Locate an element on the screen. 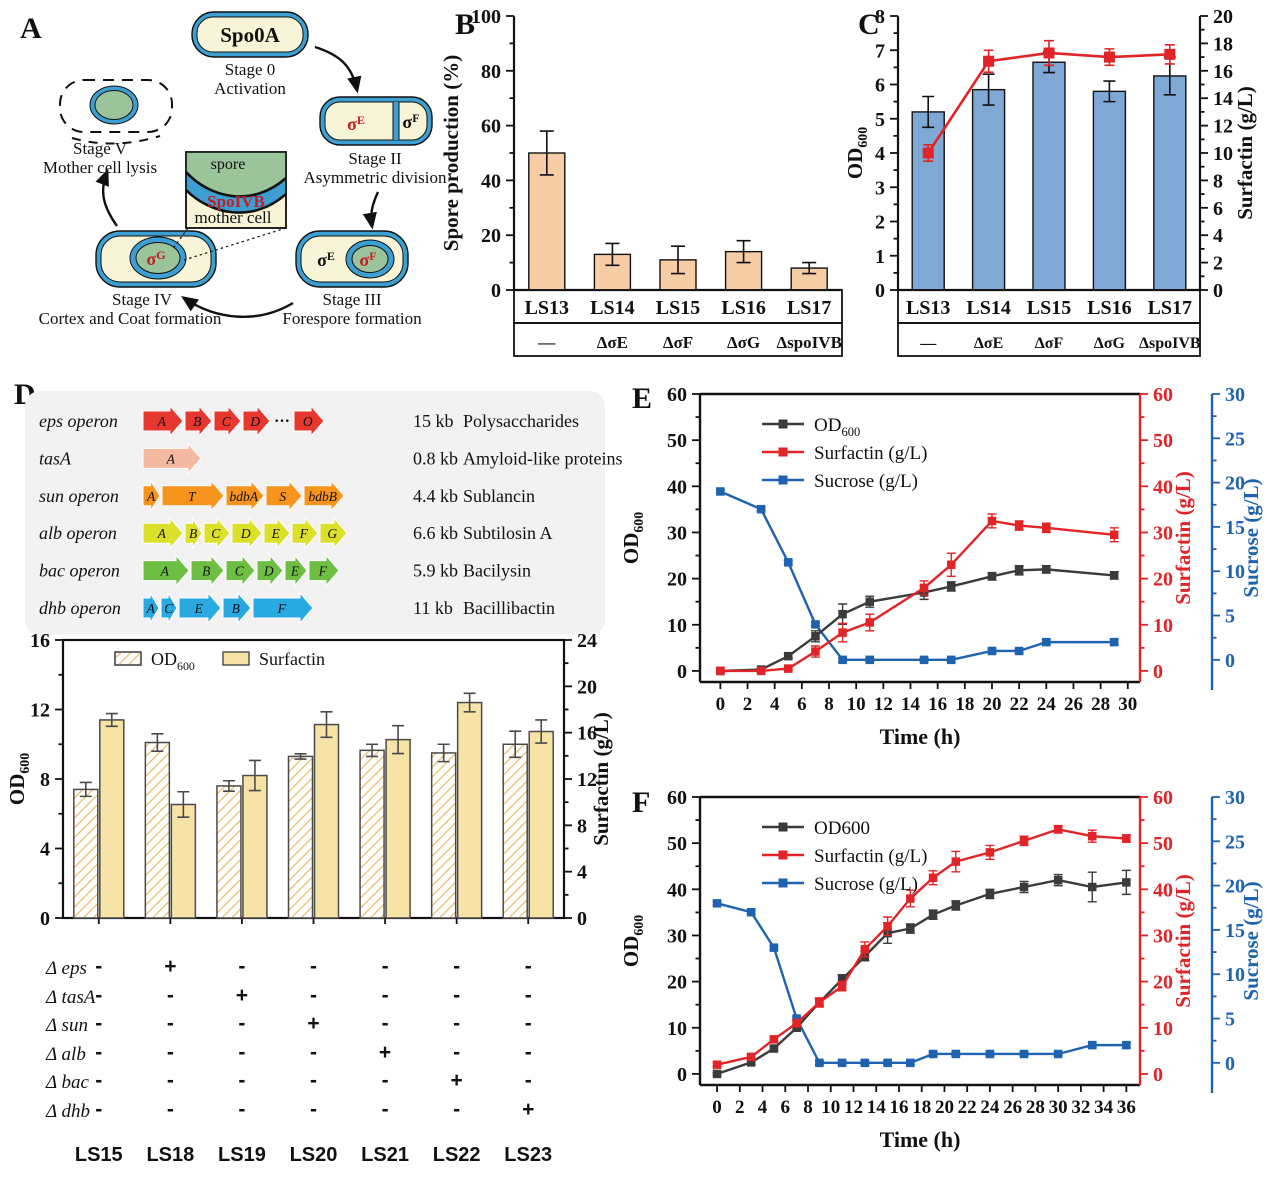  svg-text: LS15 is located at coordinates (1049, 308).